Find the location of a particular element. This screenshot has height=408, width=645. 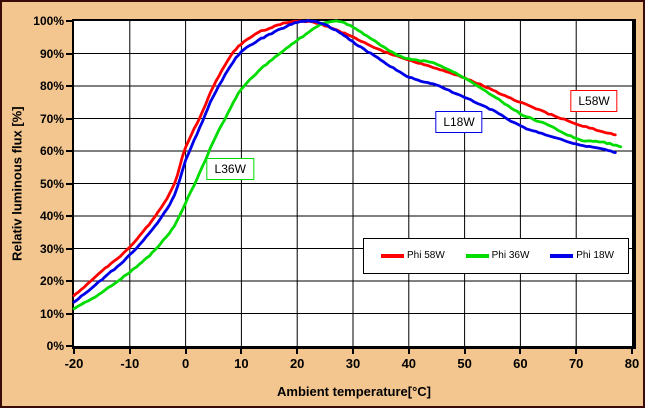

curve-label-L36W: L36W is located at coordinates (230, 168).